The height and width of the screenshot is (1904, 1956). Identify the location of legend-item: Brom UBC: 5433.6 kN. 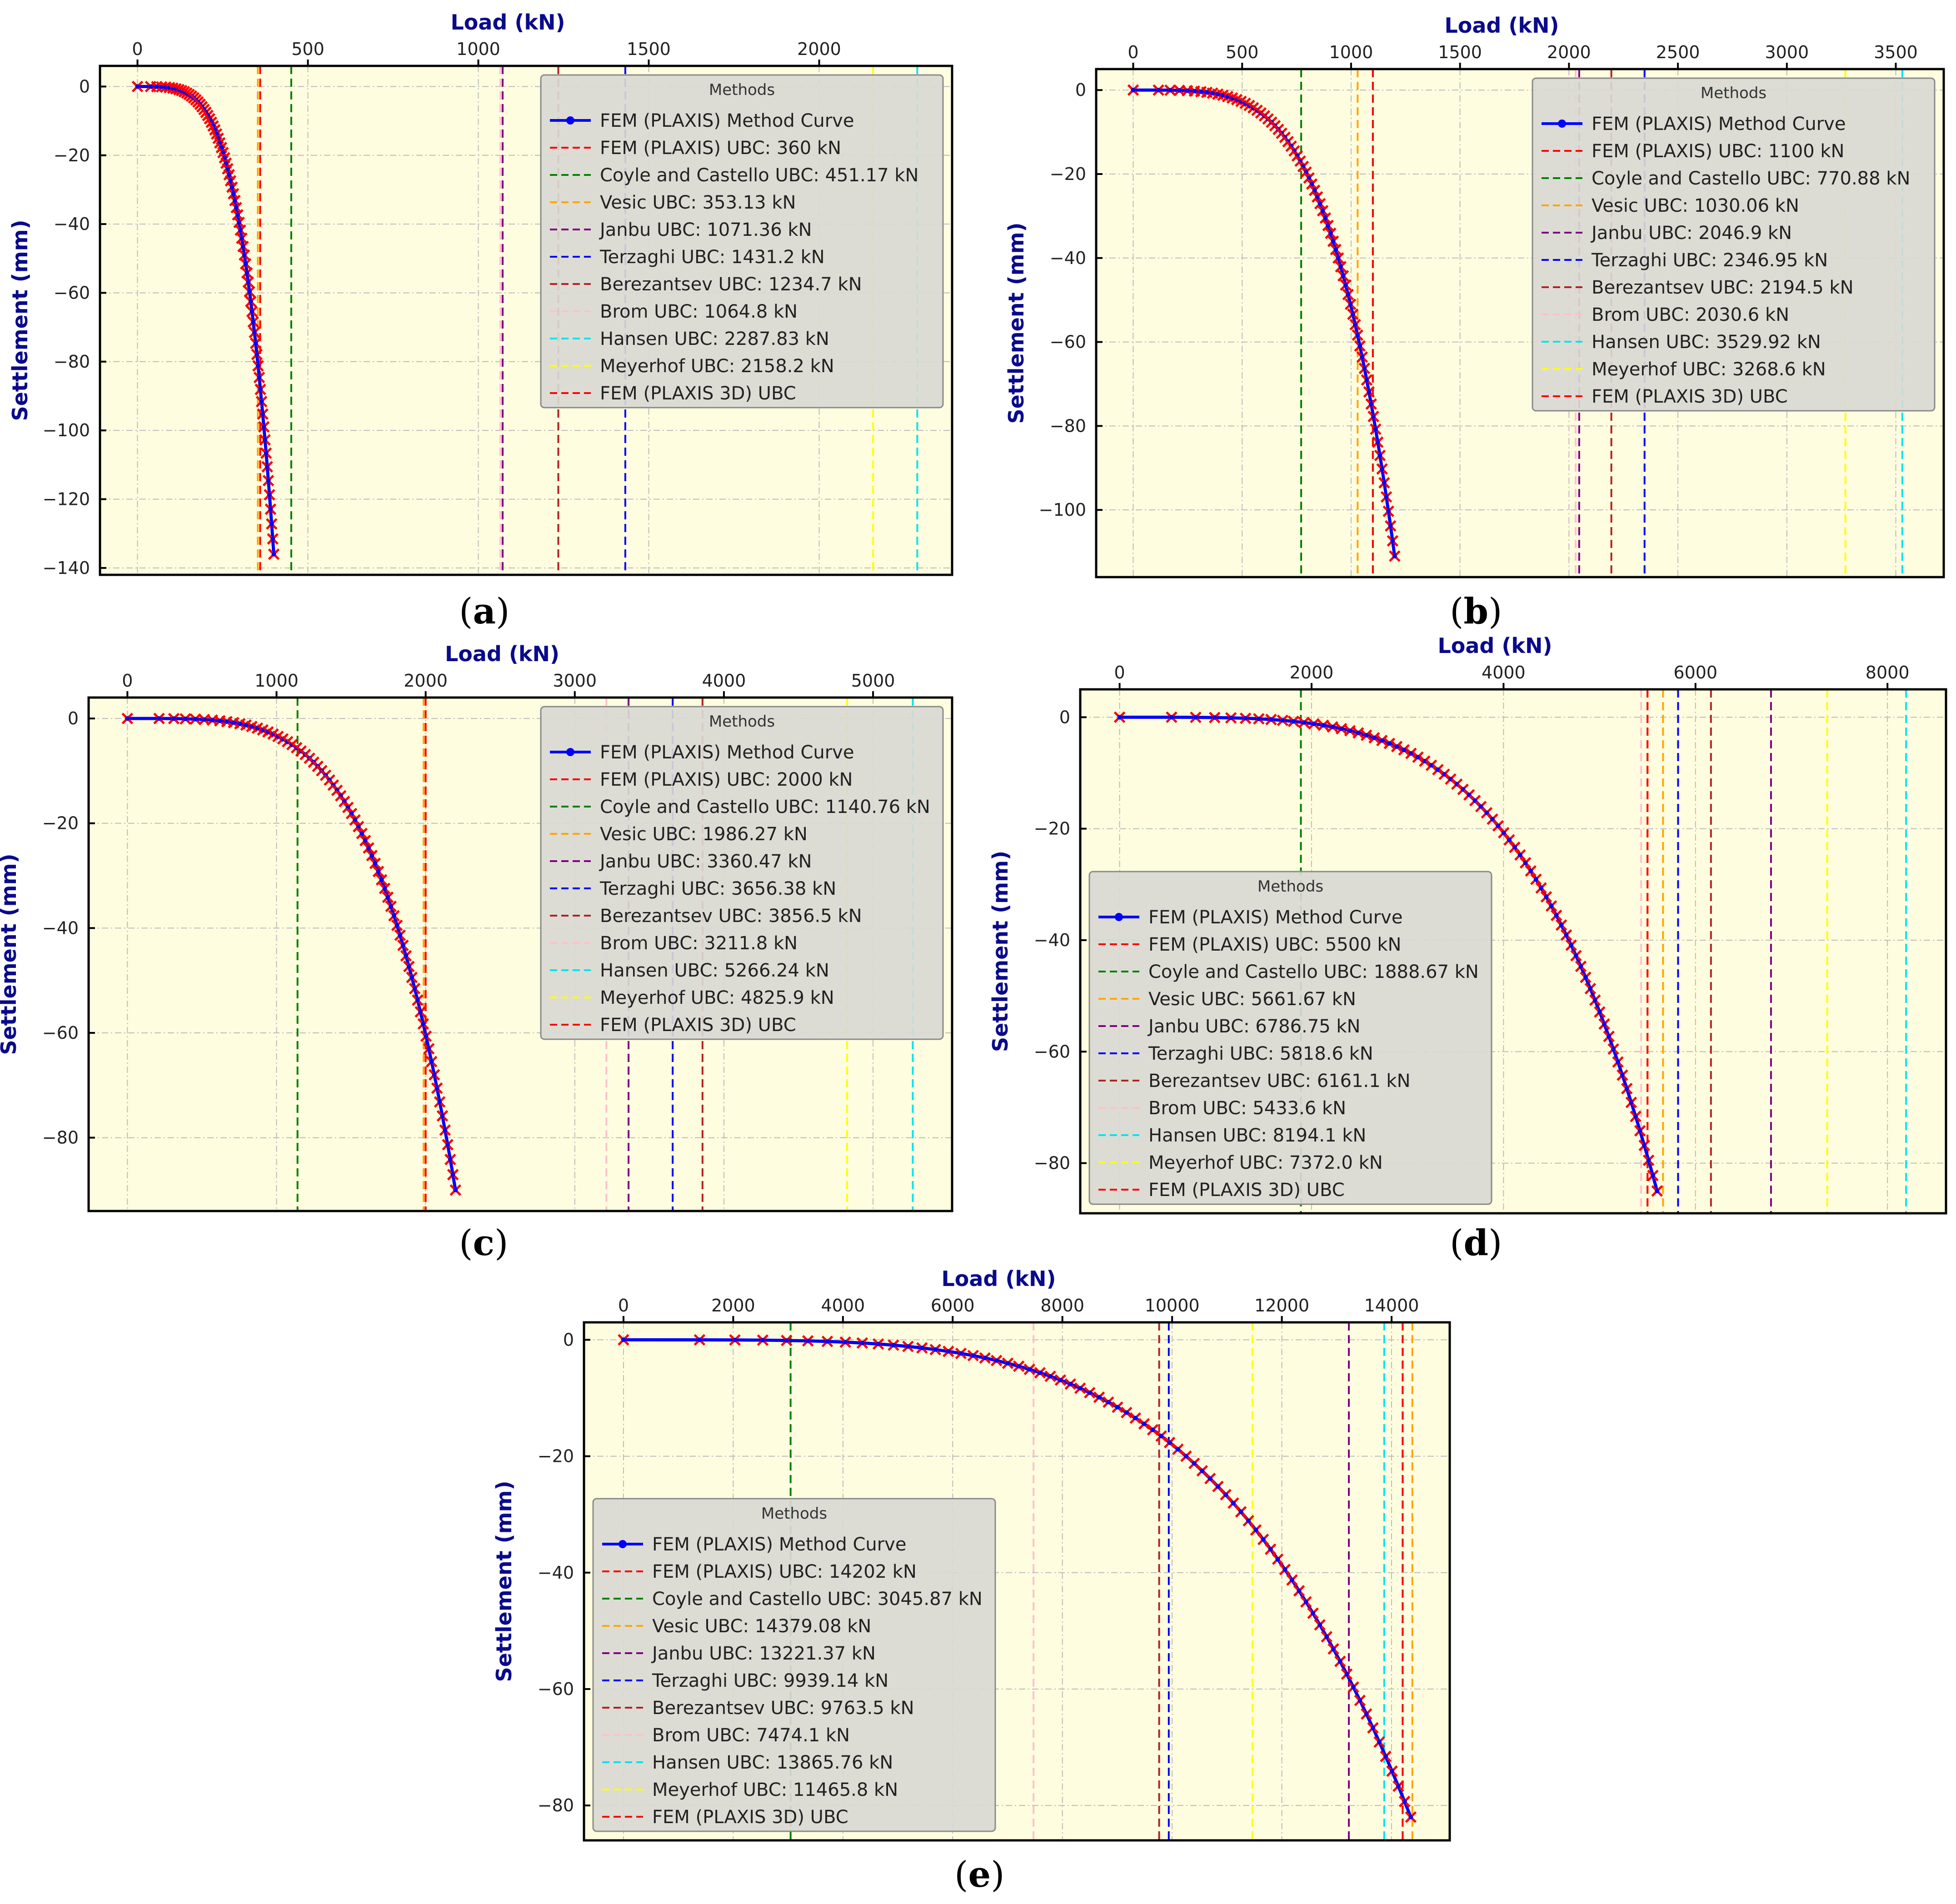
(1222, 1108).